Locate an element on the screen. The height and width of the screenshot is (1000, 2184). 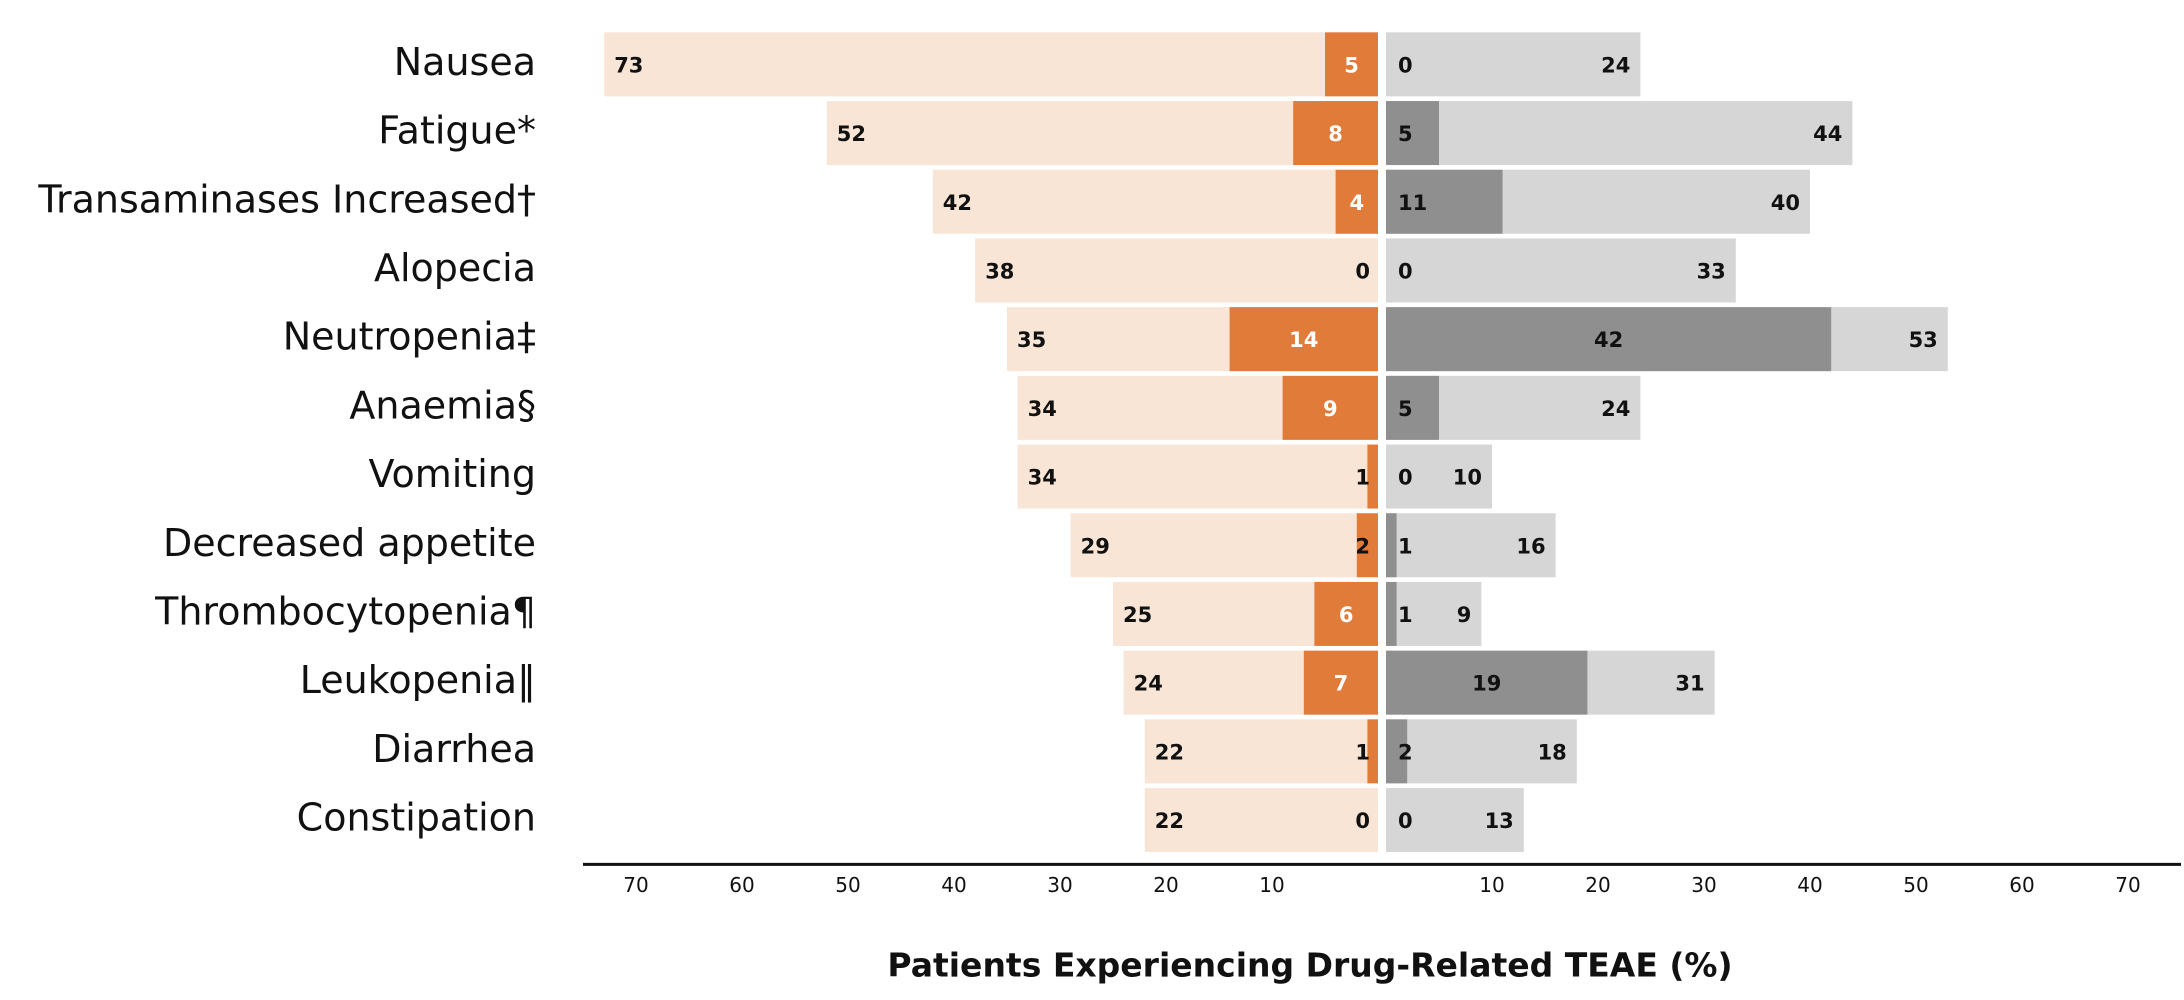
category-label: Leukopenia‖ is located at coordinates (418, 680).